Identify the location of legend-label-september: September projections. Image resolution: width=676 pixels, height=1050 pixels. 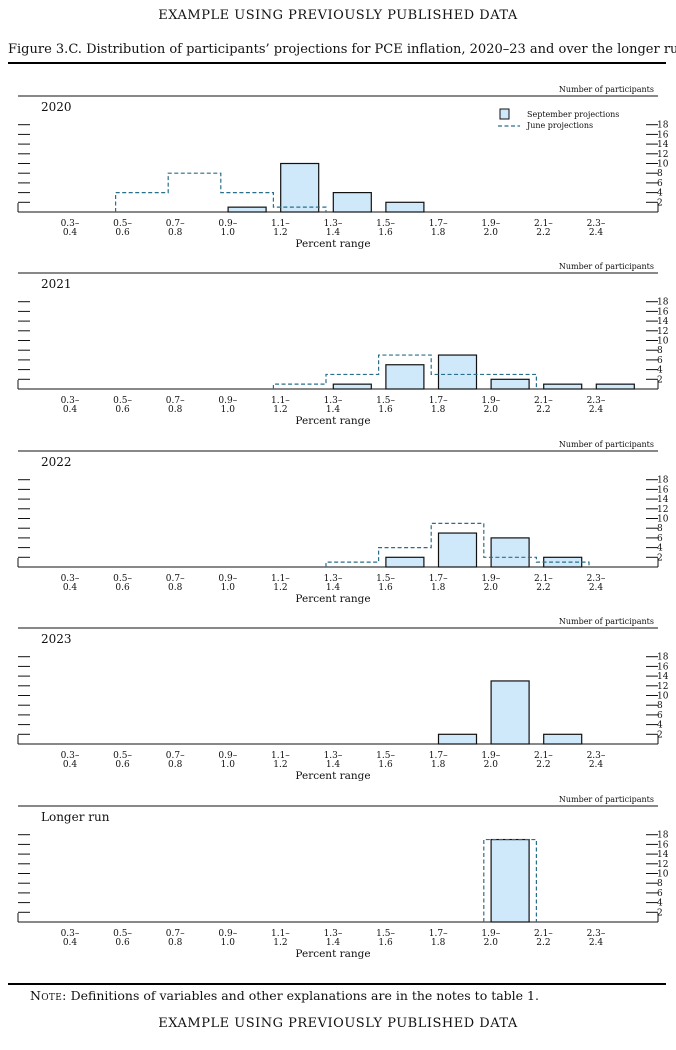
(573, 114).